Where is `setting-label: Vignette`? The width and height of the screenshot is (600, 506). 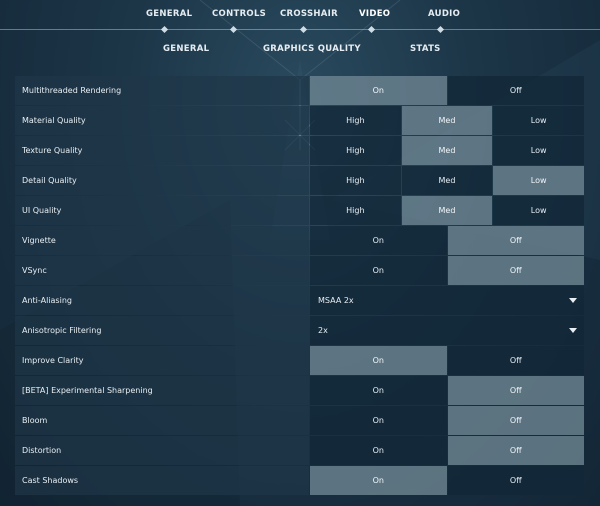
setting-label: Vignette is located at coordinates (162, 240).